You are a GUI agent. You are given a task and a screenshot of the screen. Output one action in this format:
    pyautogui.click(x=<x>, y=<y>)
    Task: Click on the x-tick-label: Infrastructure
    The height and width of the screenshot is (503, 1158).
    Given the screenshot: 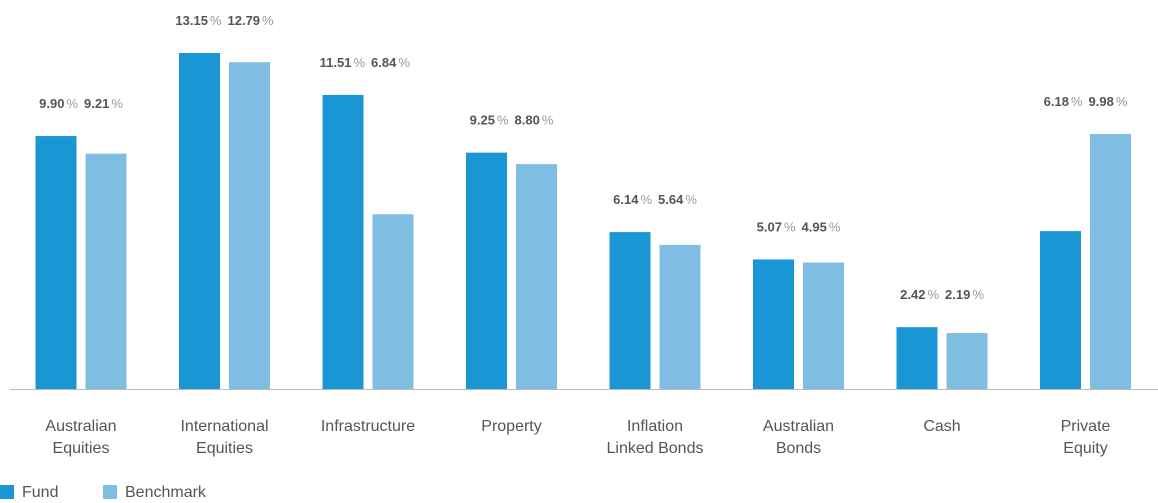 What is the action you would take?
    pyautogui.click(x=368, y=426)
    